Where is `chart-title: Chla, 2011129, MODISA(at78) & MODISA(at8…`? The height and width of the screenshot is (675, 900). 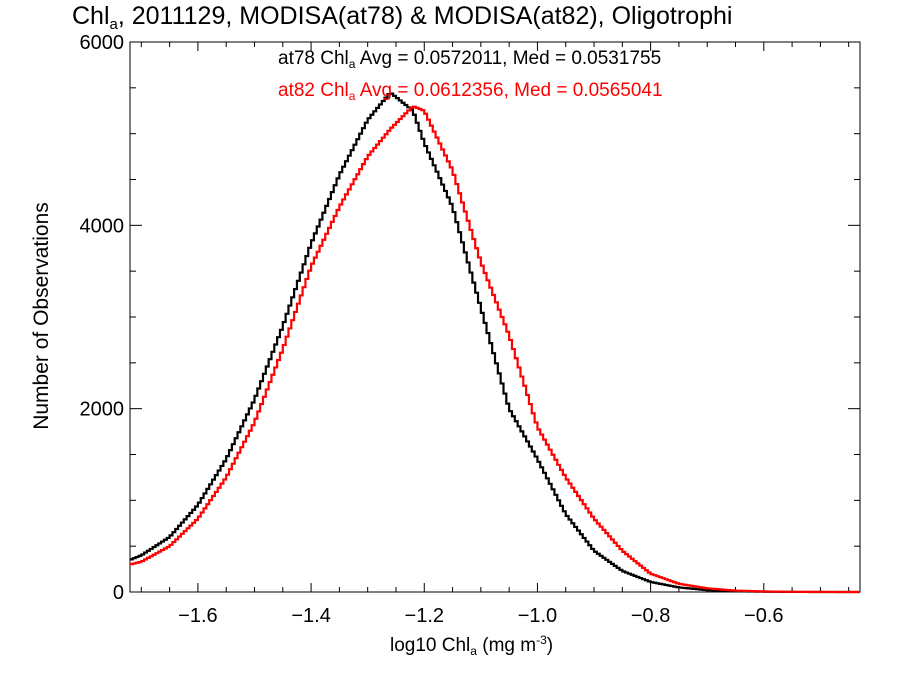
chart-title: Chla, 2011129, MODISA(at78) & MODISA(at8… is located at coordinates (402, 17).